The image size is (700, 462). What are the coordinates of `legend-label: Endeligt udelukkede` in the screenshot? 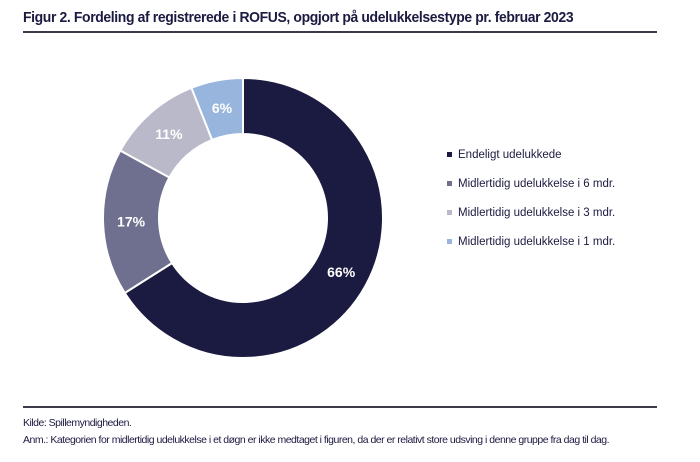 It's located at (510, 154).